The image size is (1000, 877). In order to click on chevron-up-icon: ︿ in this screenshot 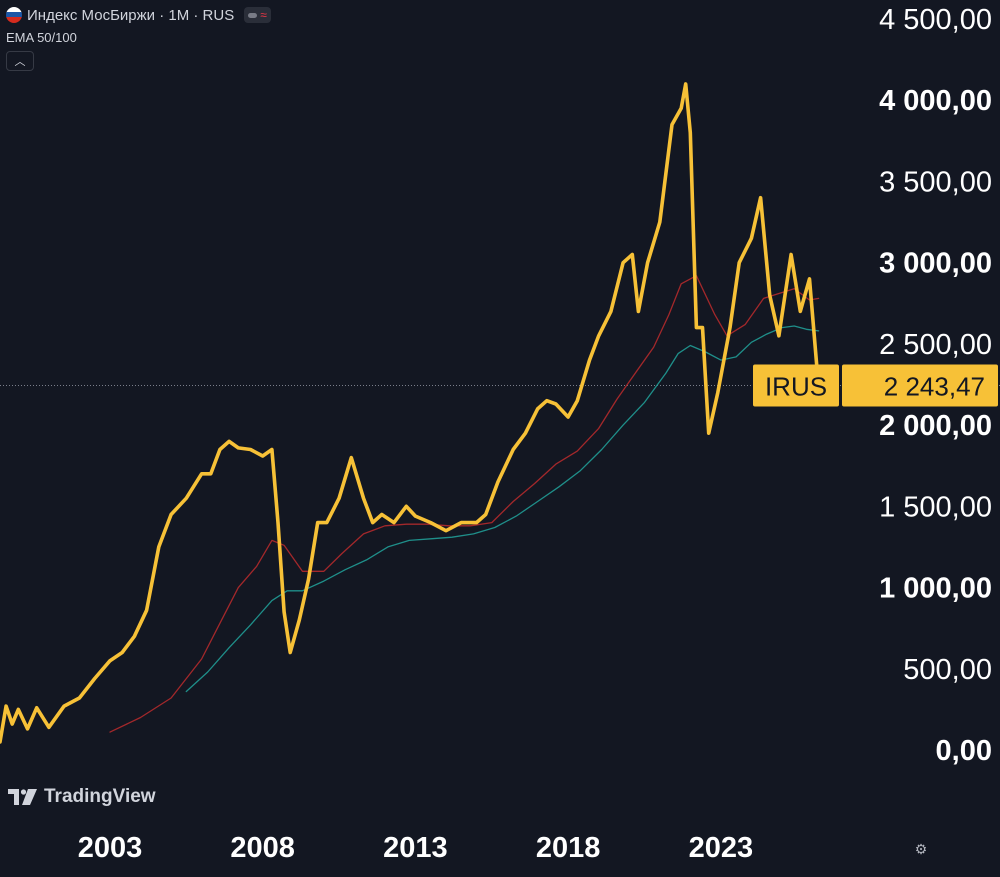, I will do `click(20, 62)`.